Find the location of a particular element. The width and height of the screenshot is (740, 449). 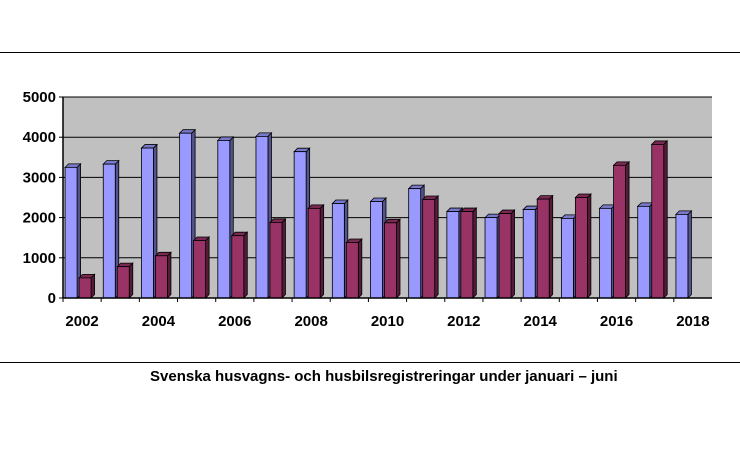

bar-2002-s1 is located at coordinates (73, 230).